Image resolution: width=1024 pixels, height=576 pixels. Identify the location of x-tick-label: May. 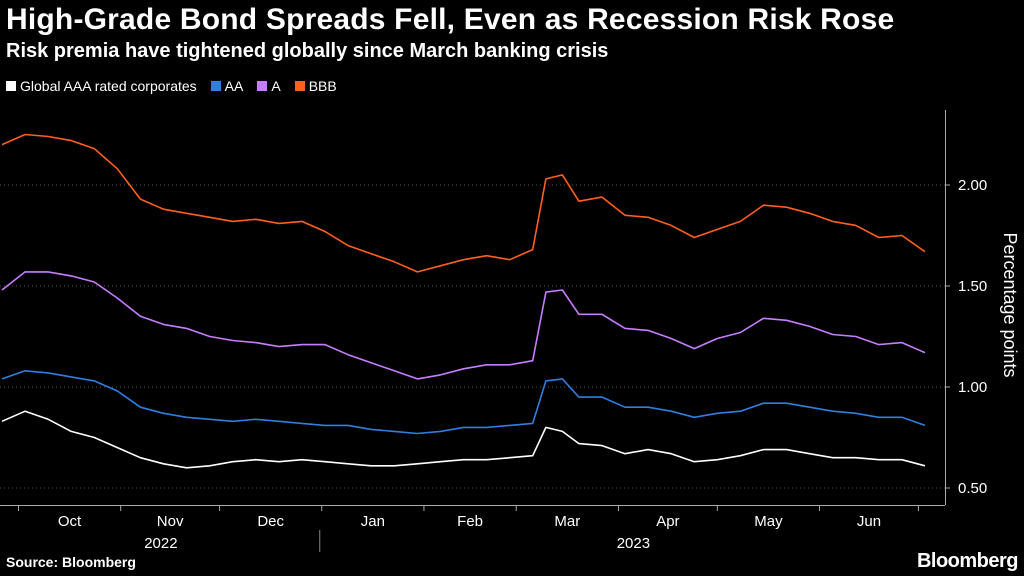
(768, 521).